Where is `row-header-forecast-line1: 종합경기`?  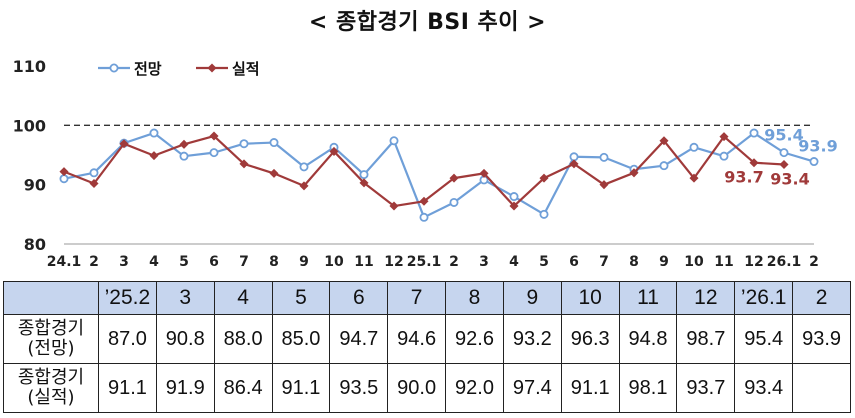 row-header-forecast-line1: 종합경기 is located at coordinates (51, 328).